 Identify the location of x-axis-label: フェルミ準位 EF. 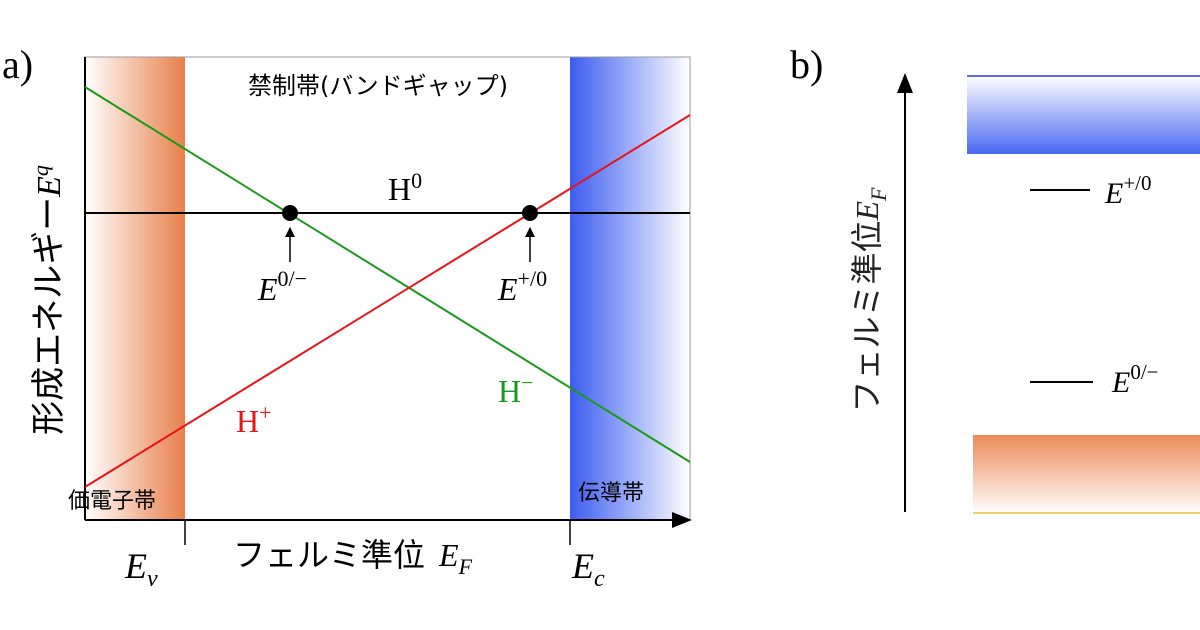
(353, 557).